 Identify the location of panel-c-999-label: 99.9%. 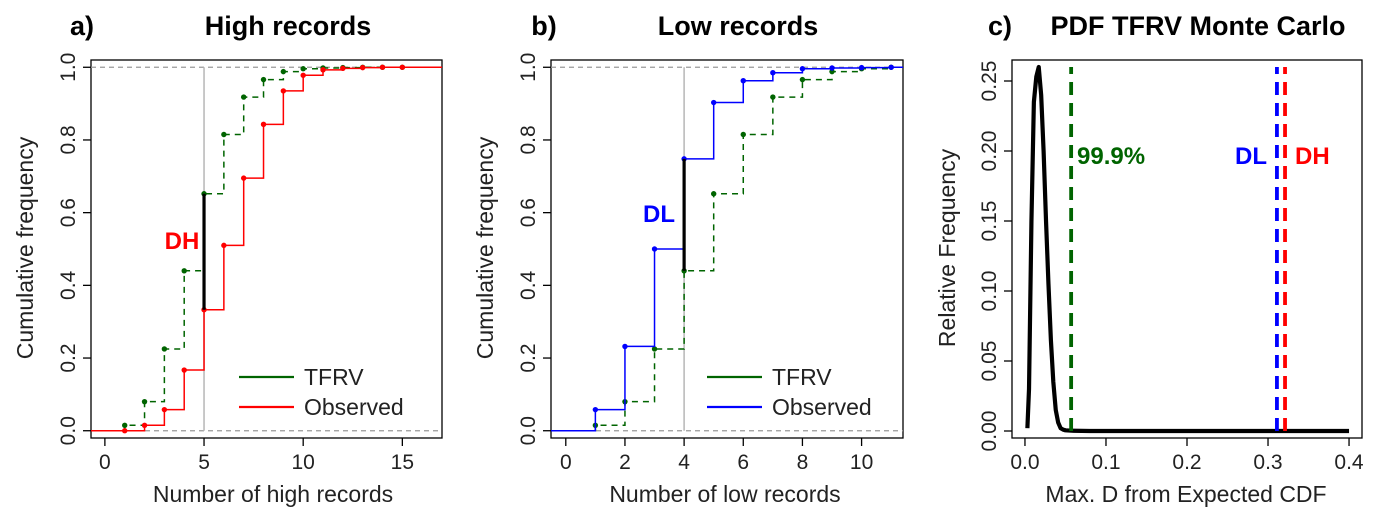
(1111, 156).